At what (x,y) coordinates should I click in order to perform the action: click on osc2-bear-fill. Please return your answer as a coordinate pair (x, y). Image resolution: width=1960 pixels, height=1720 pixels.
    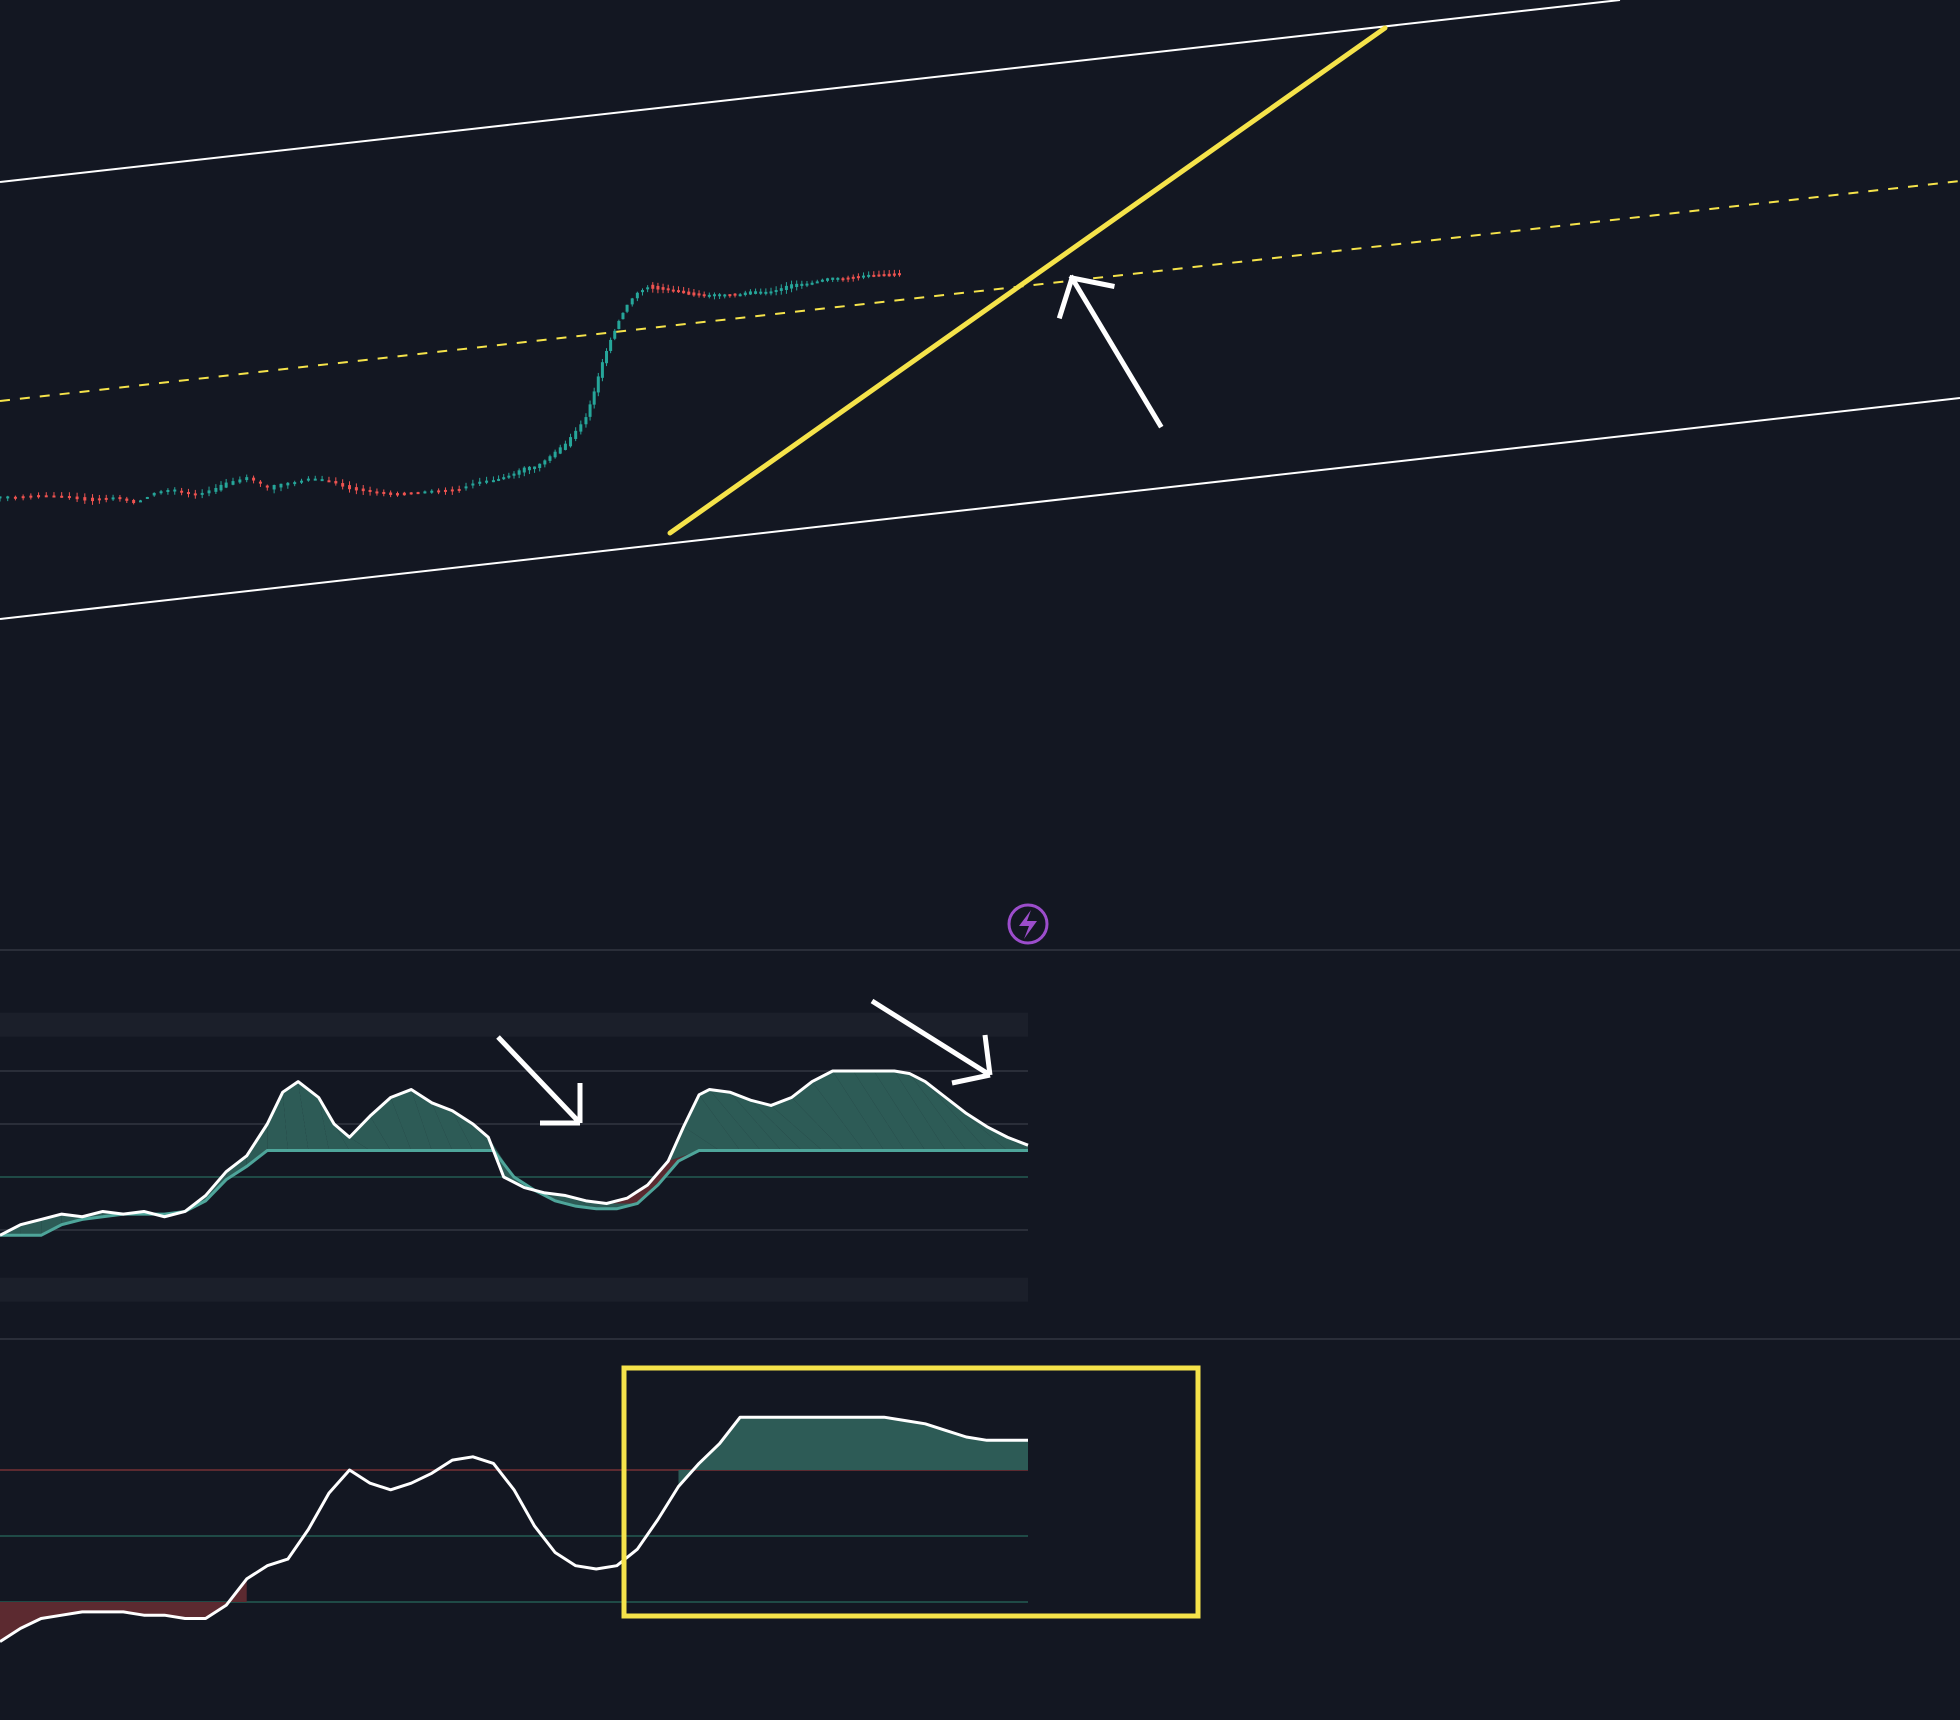
    Looking at the image, I should click on (123, 1610).